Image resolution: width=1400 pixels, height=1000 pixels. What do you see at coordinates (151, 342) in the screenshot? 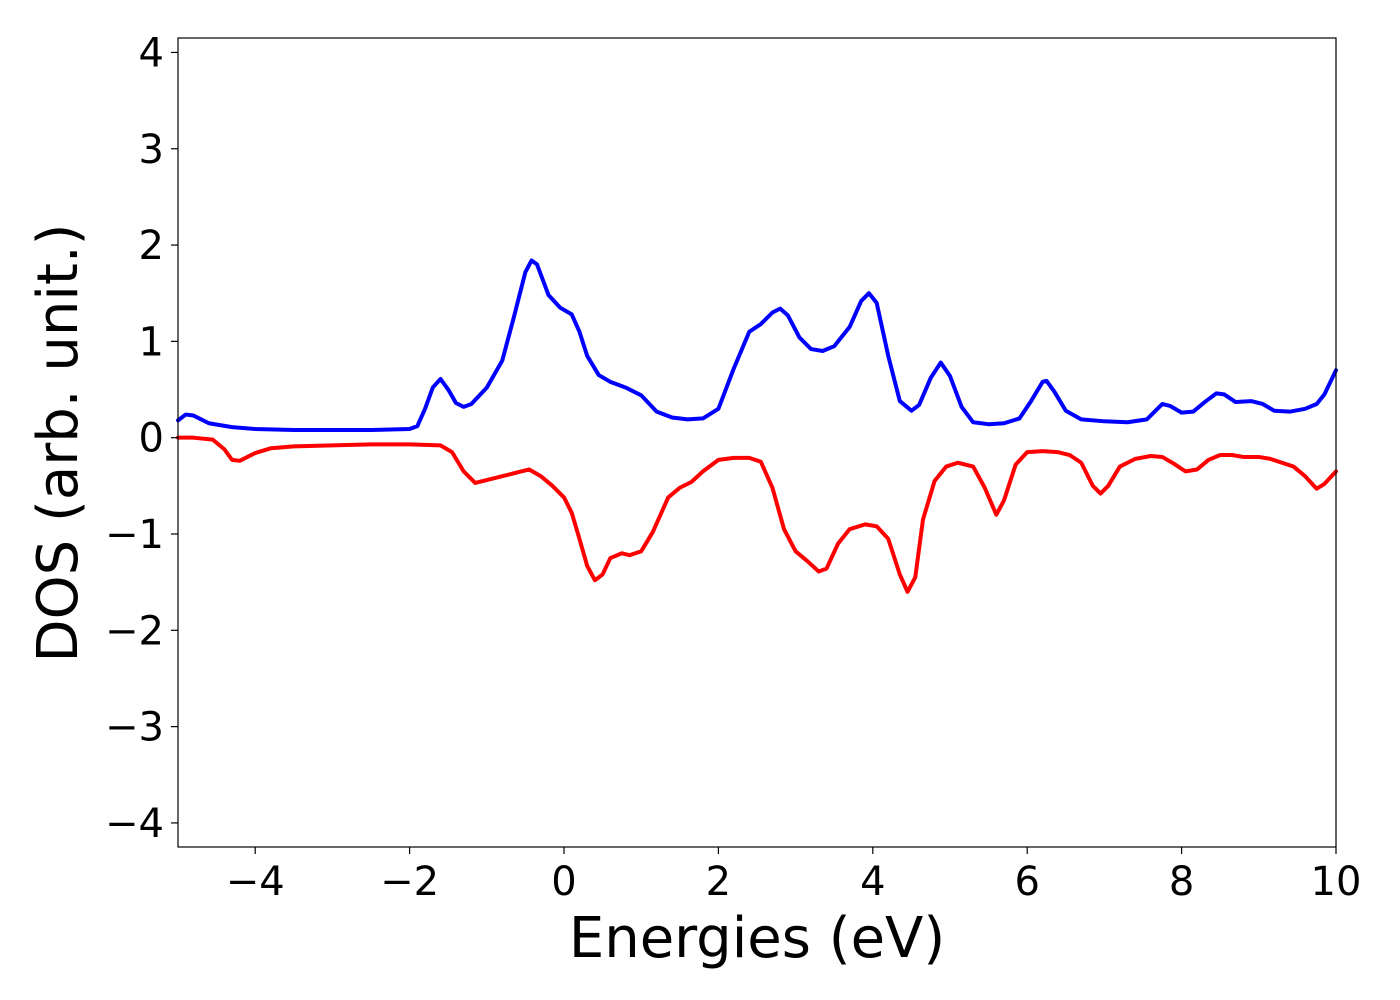
I see `y-tick-label: 1` at bounding box center [151, 342].